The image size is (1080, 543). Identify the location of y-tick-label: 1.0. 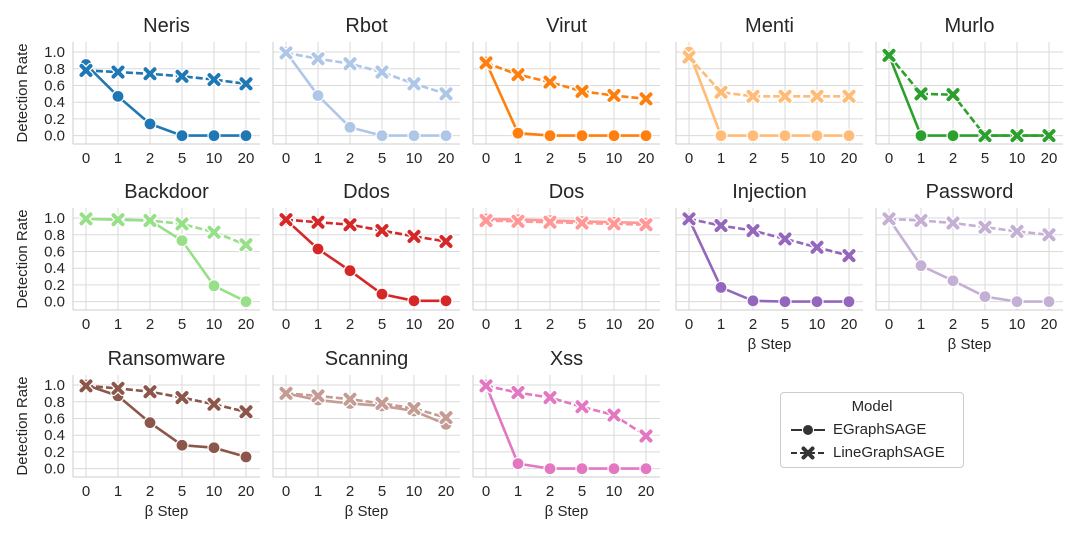
(54, 218).